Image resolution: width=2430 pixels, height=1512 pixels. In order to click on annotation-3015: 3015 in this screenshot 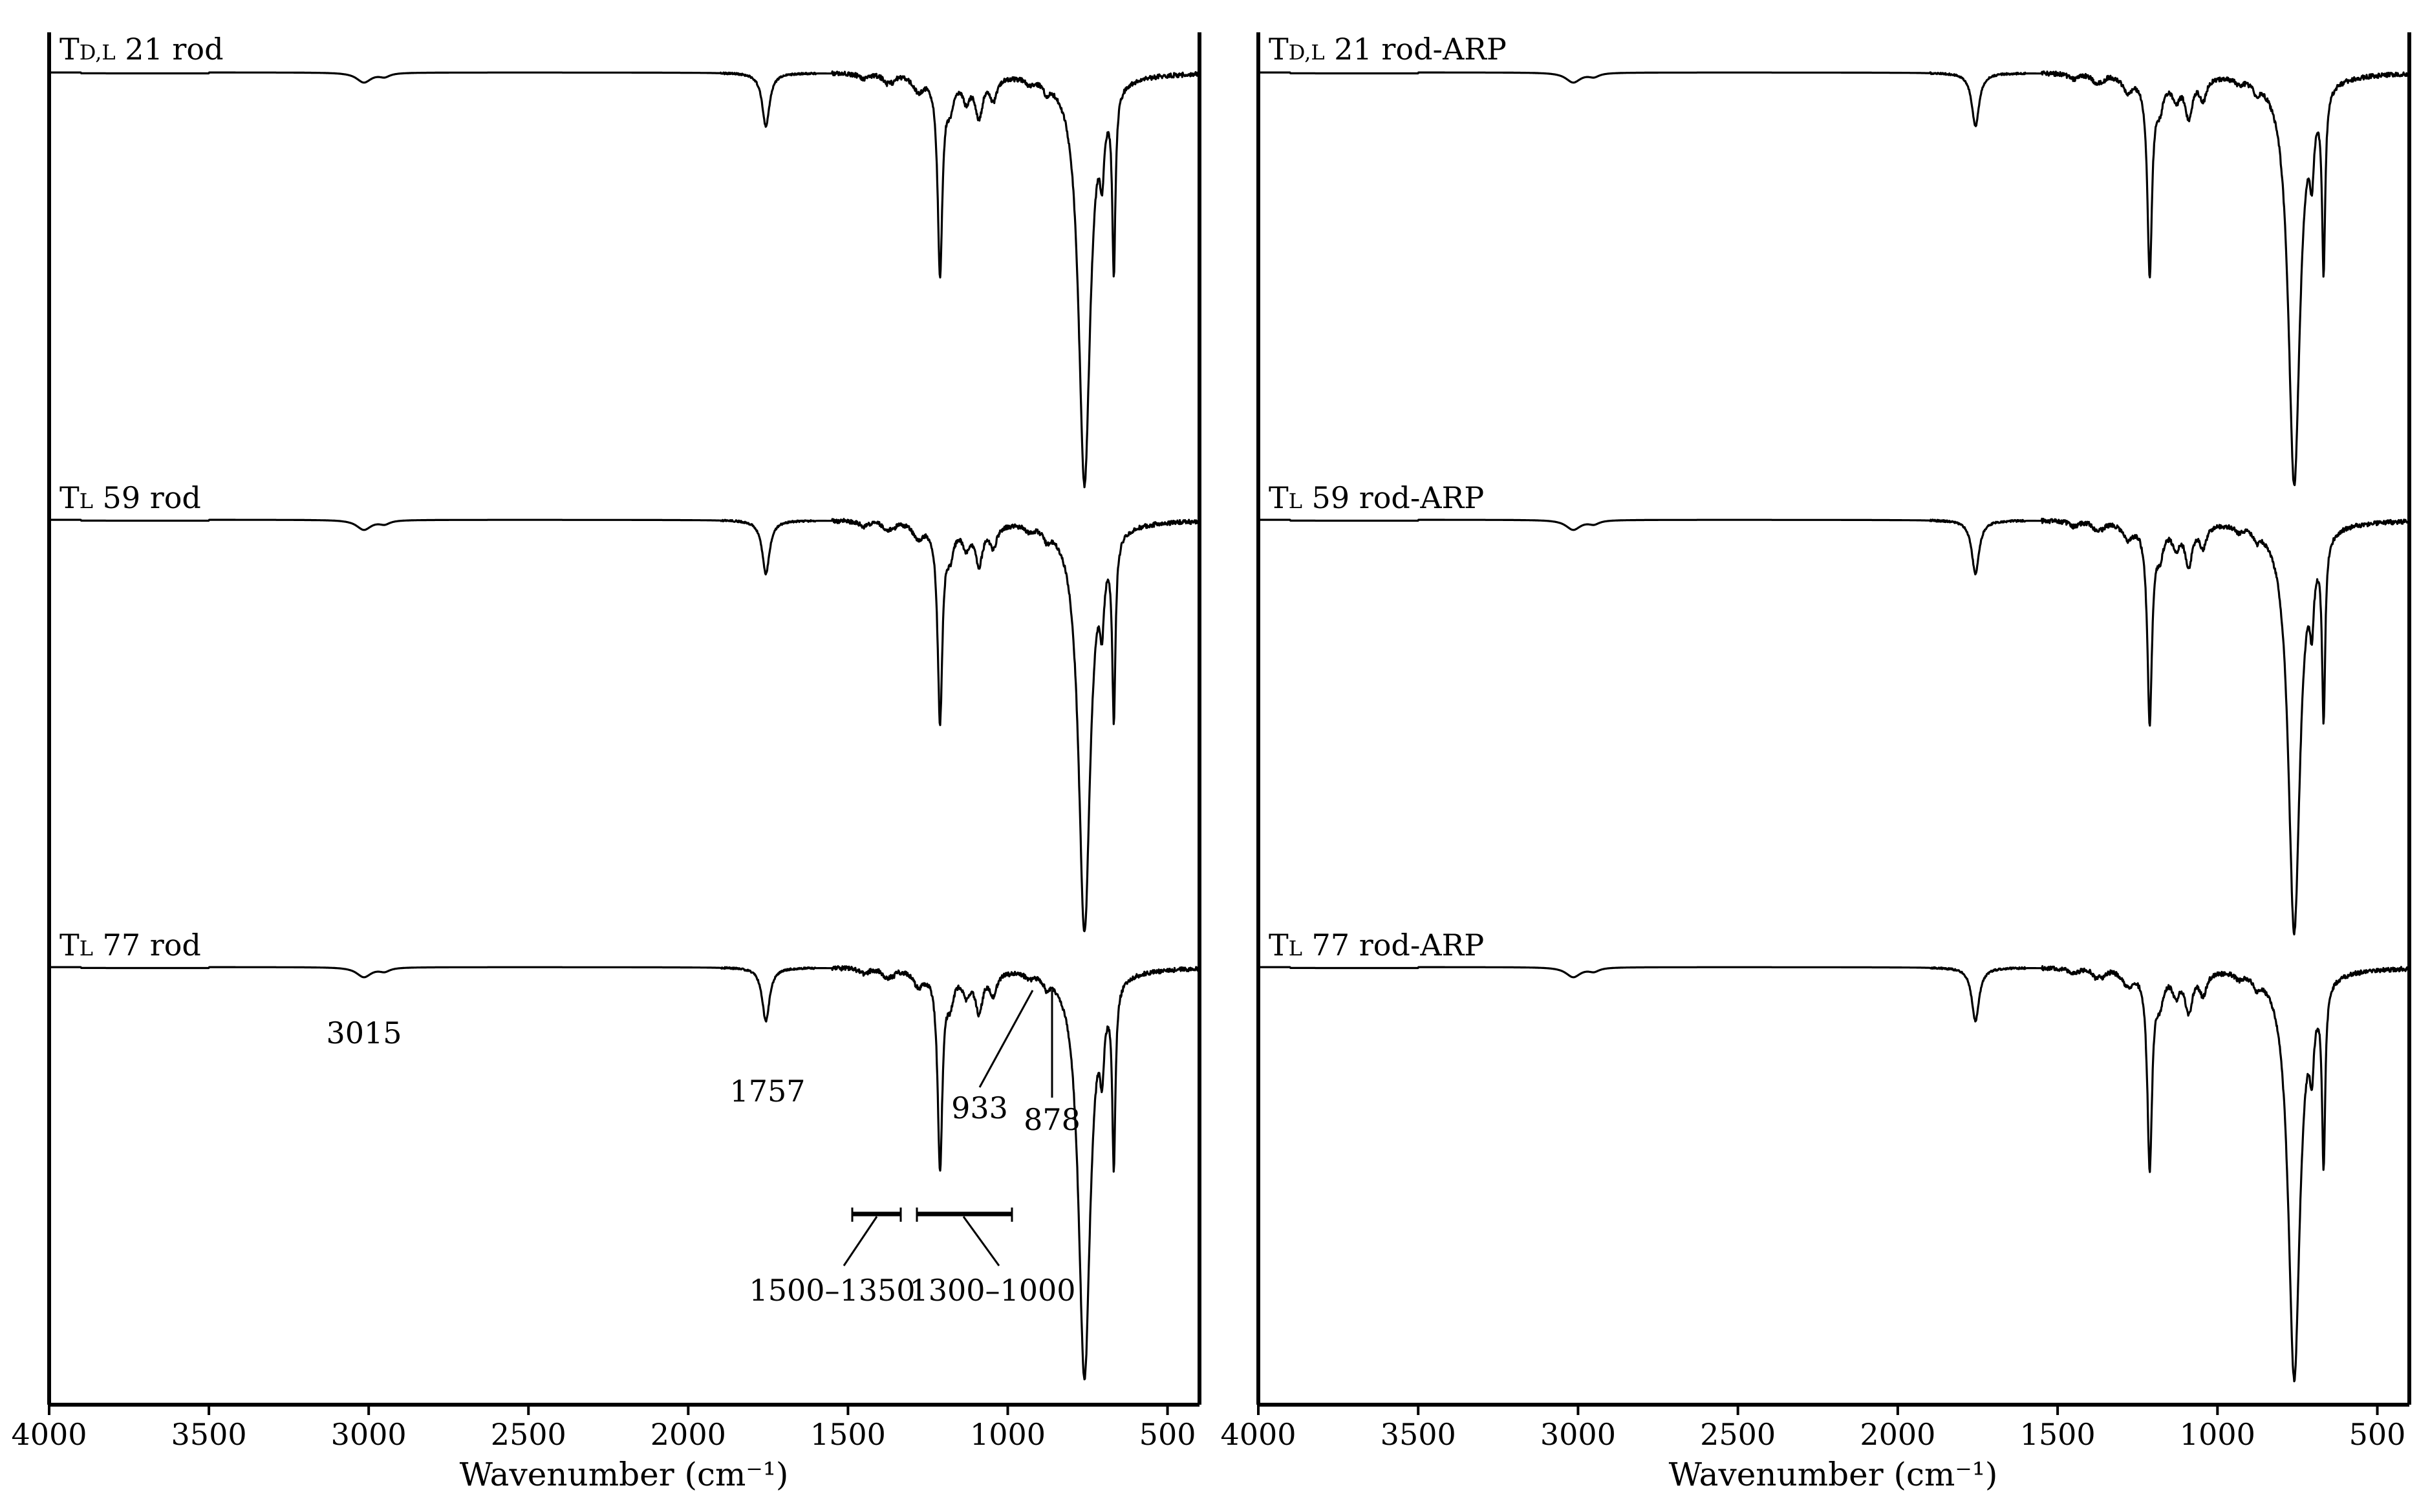, I will do `click(364, 1033)`.